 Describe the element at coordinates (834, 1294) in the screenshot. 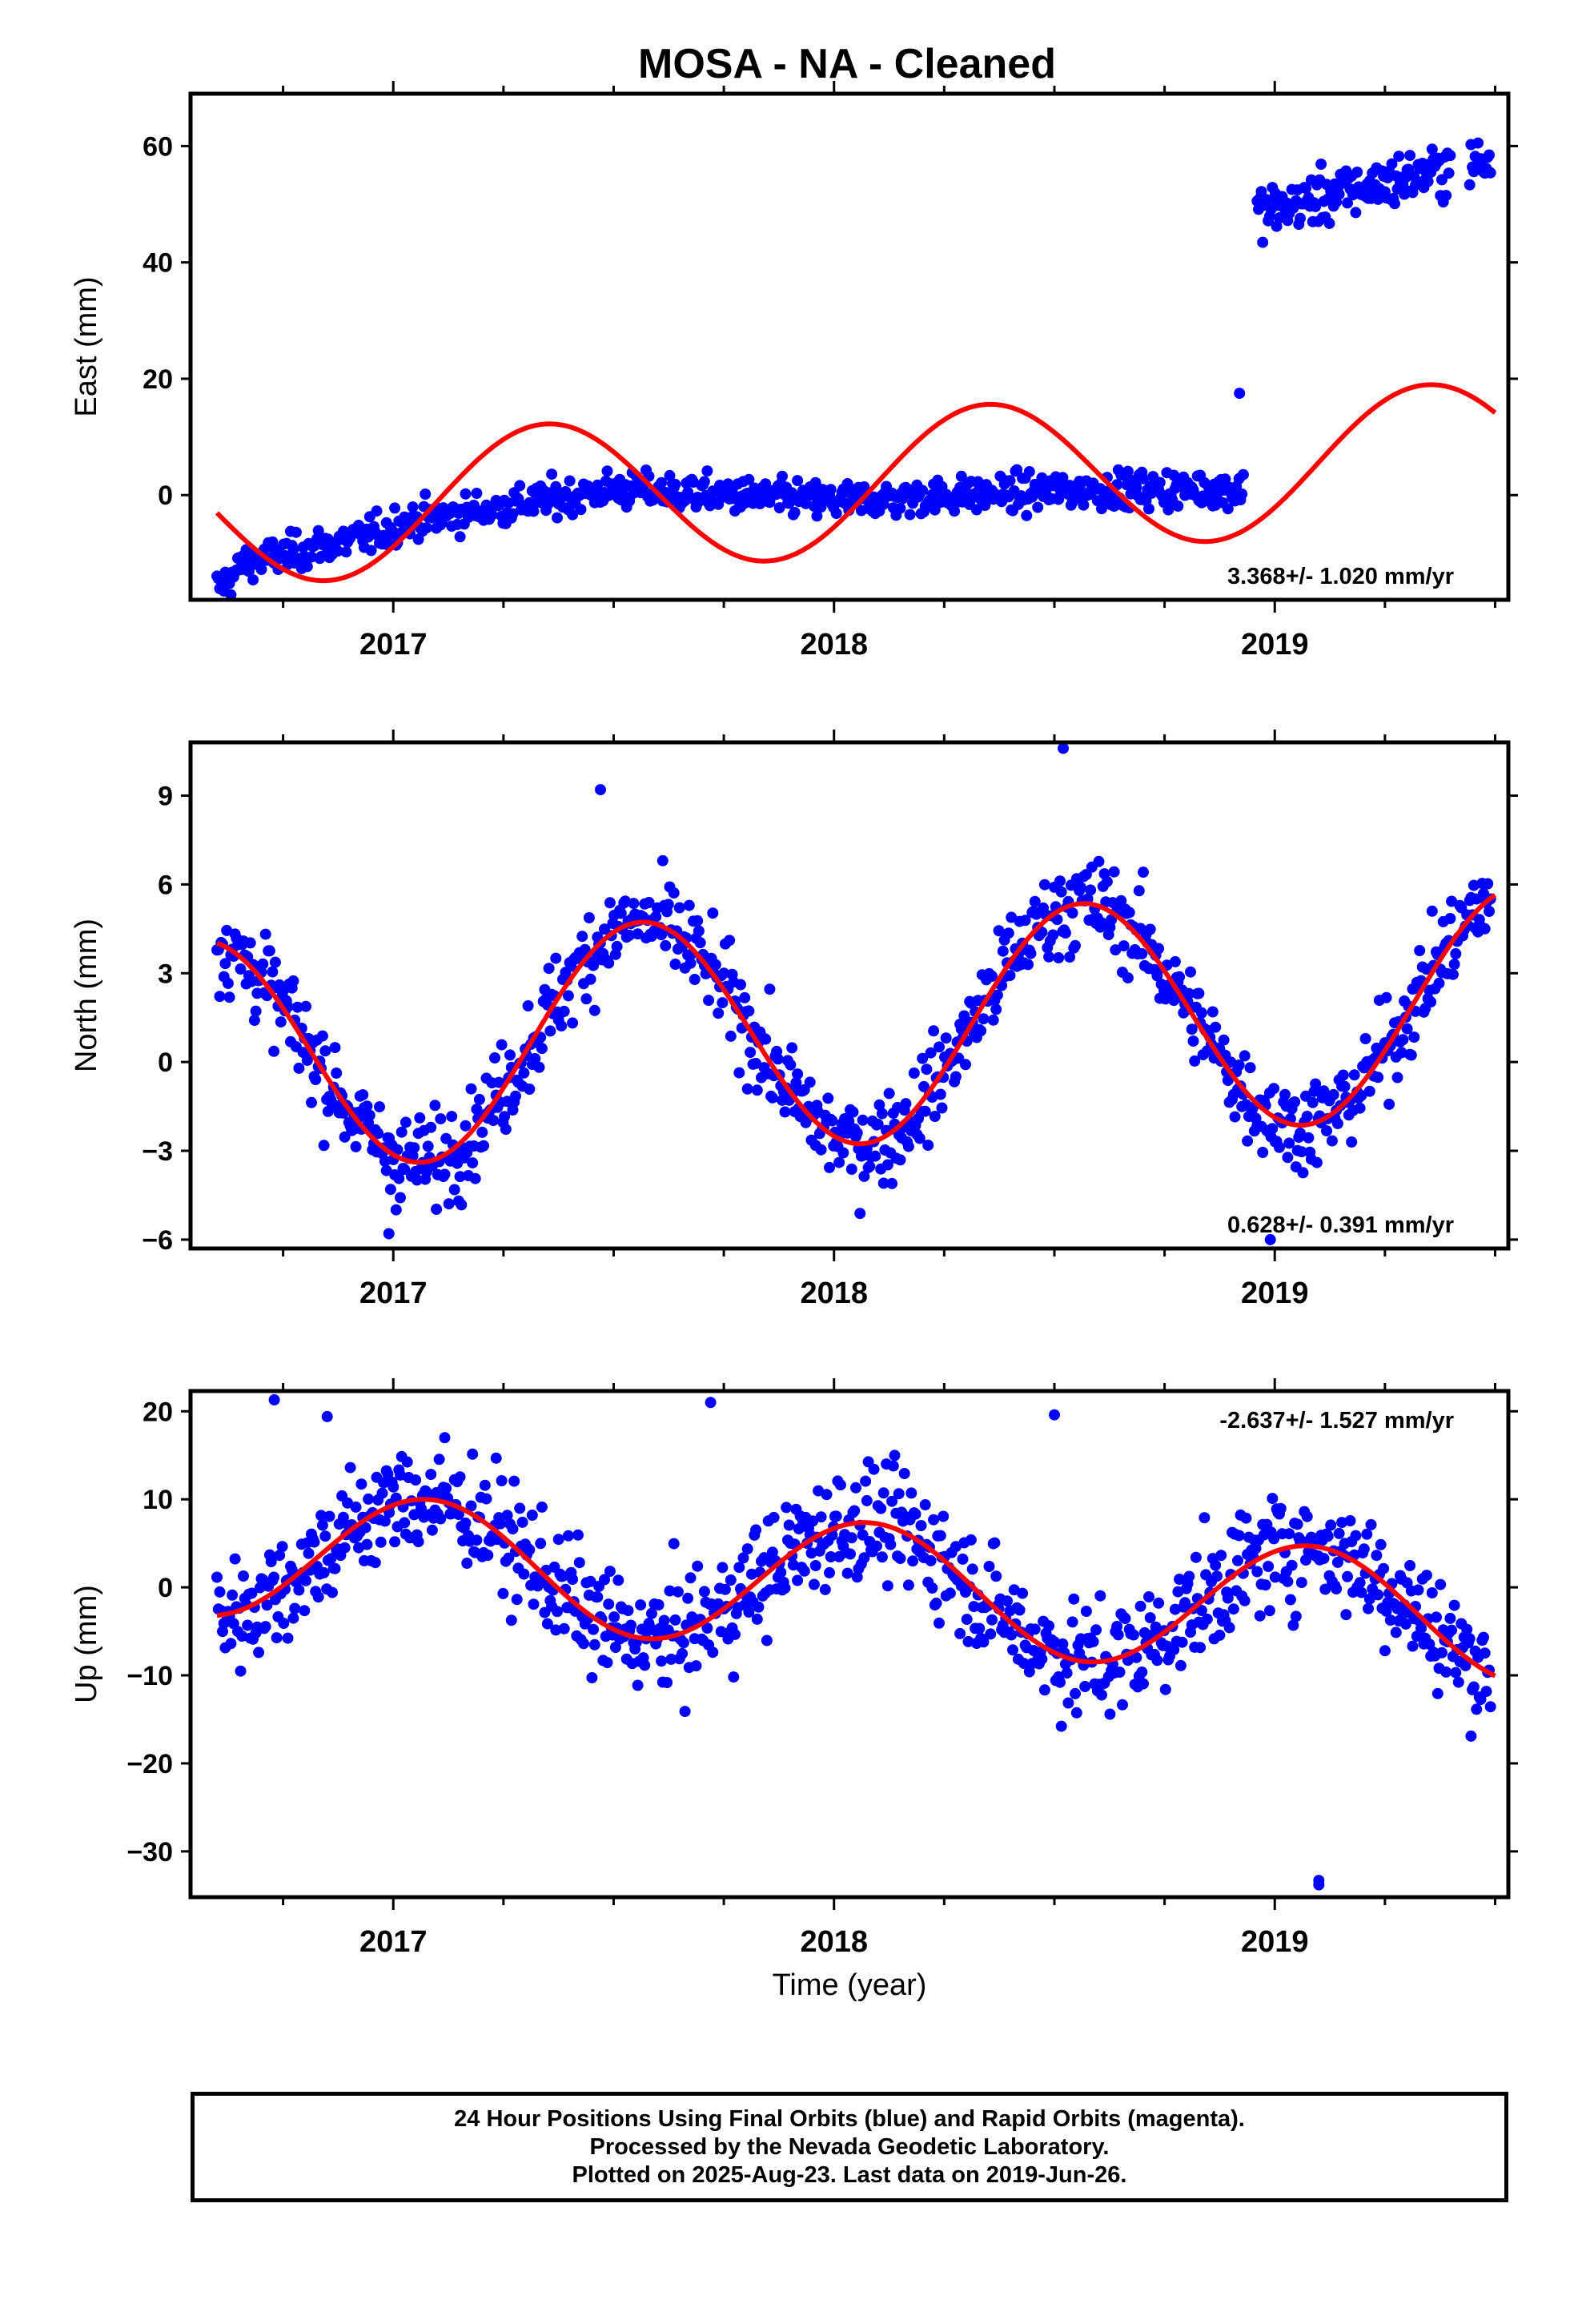

I see `x-tick-label: 2018` at that location.